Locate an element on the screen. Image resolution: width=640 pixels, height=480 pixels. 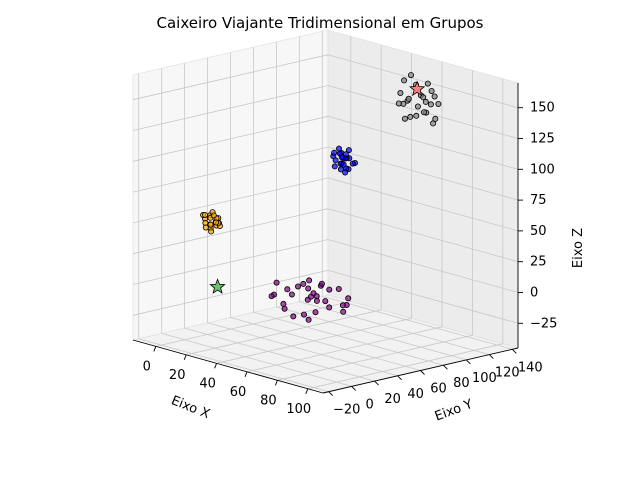
z-tick-label: 75 is located at coordinates (538, 200).